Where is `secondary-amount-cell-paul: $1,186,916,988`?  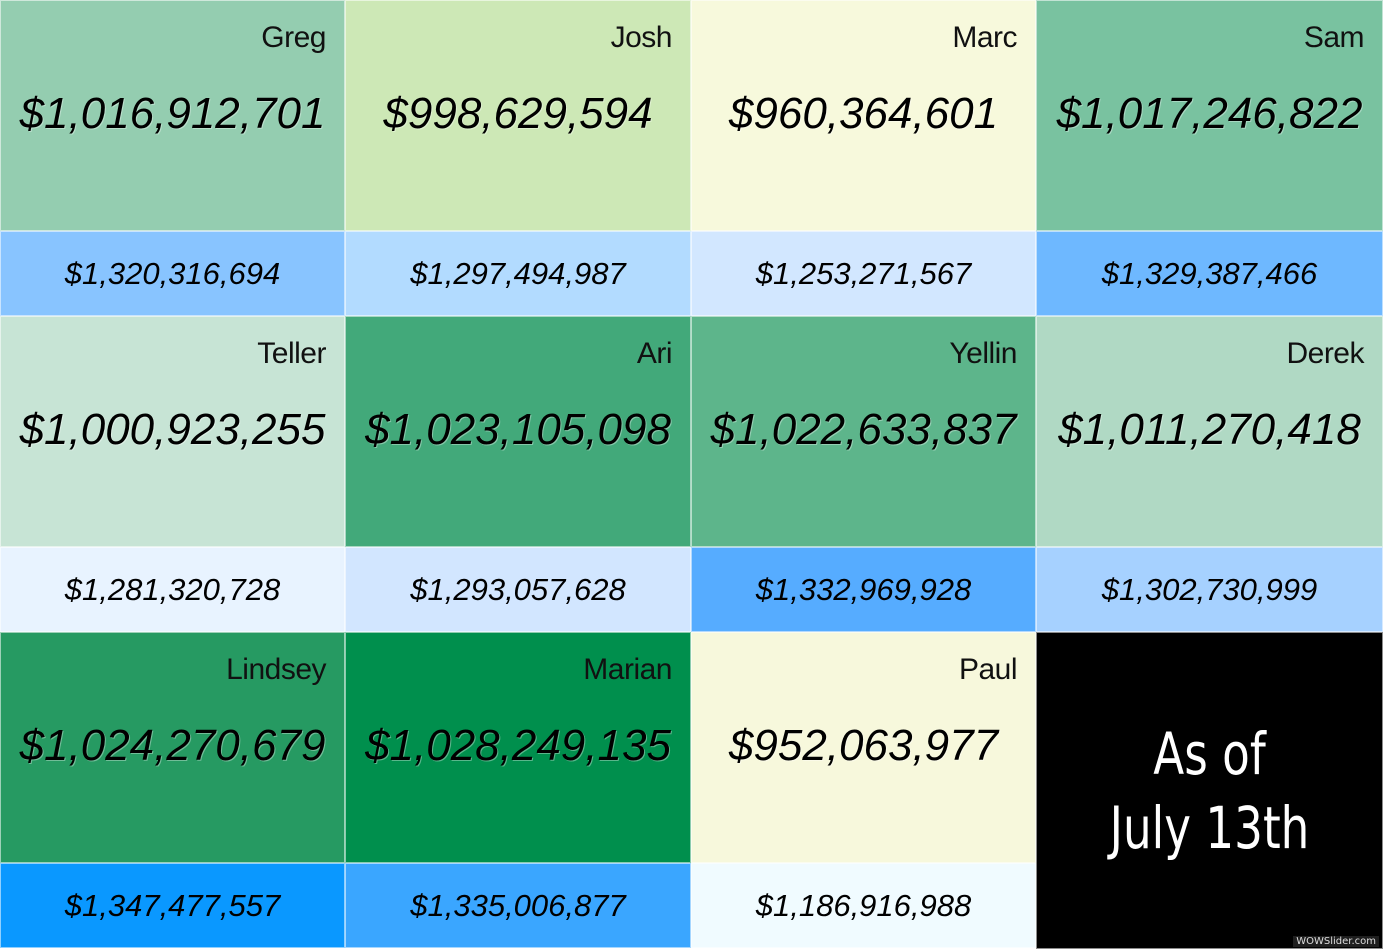
secondary-amount-cell-paul: $1,186,916,988 is located at coordinates (863, 905).